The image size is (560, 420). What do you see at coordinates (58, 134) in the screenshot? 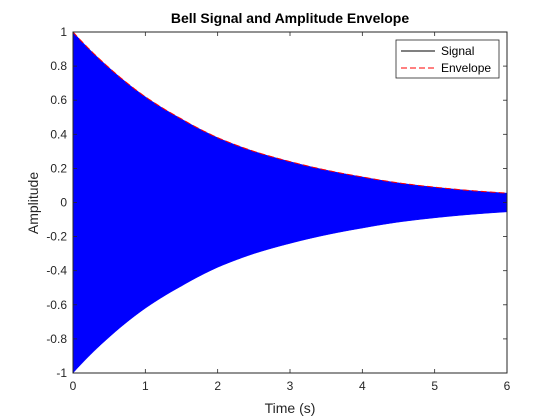
I see `y-tick-label: 0.4` at bounding box center [58, 134].